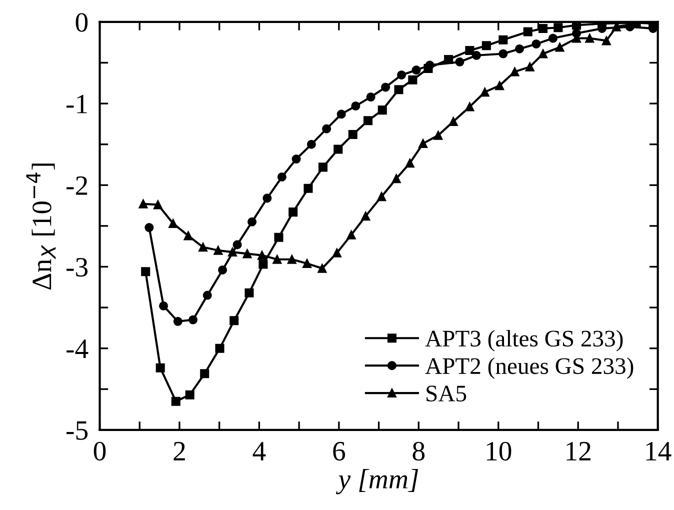 The image size is (674, 510). I want to click on y-tick-label: -5, so click(77, 430).